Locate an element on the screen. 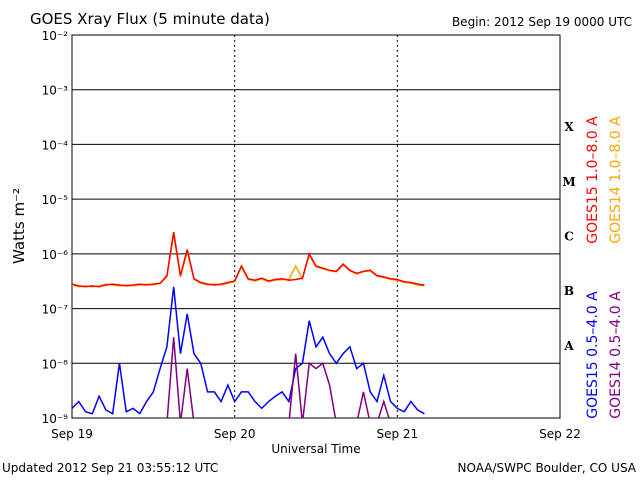 The height and width of the screenshot is (480, 640). legend-entry: GOES14 0.5–4.0 A is located at coordinates (616, 355).